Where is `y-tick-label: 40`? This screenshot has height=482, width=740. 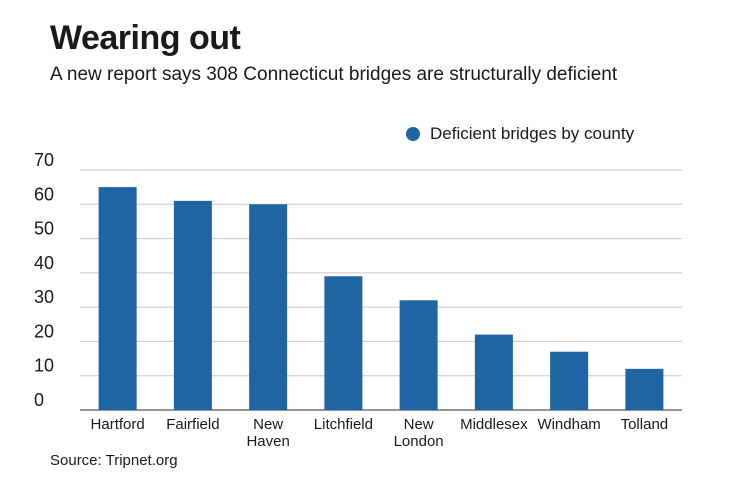 y-tick-label: 40 is located at coordinates (44, 263).